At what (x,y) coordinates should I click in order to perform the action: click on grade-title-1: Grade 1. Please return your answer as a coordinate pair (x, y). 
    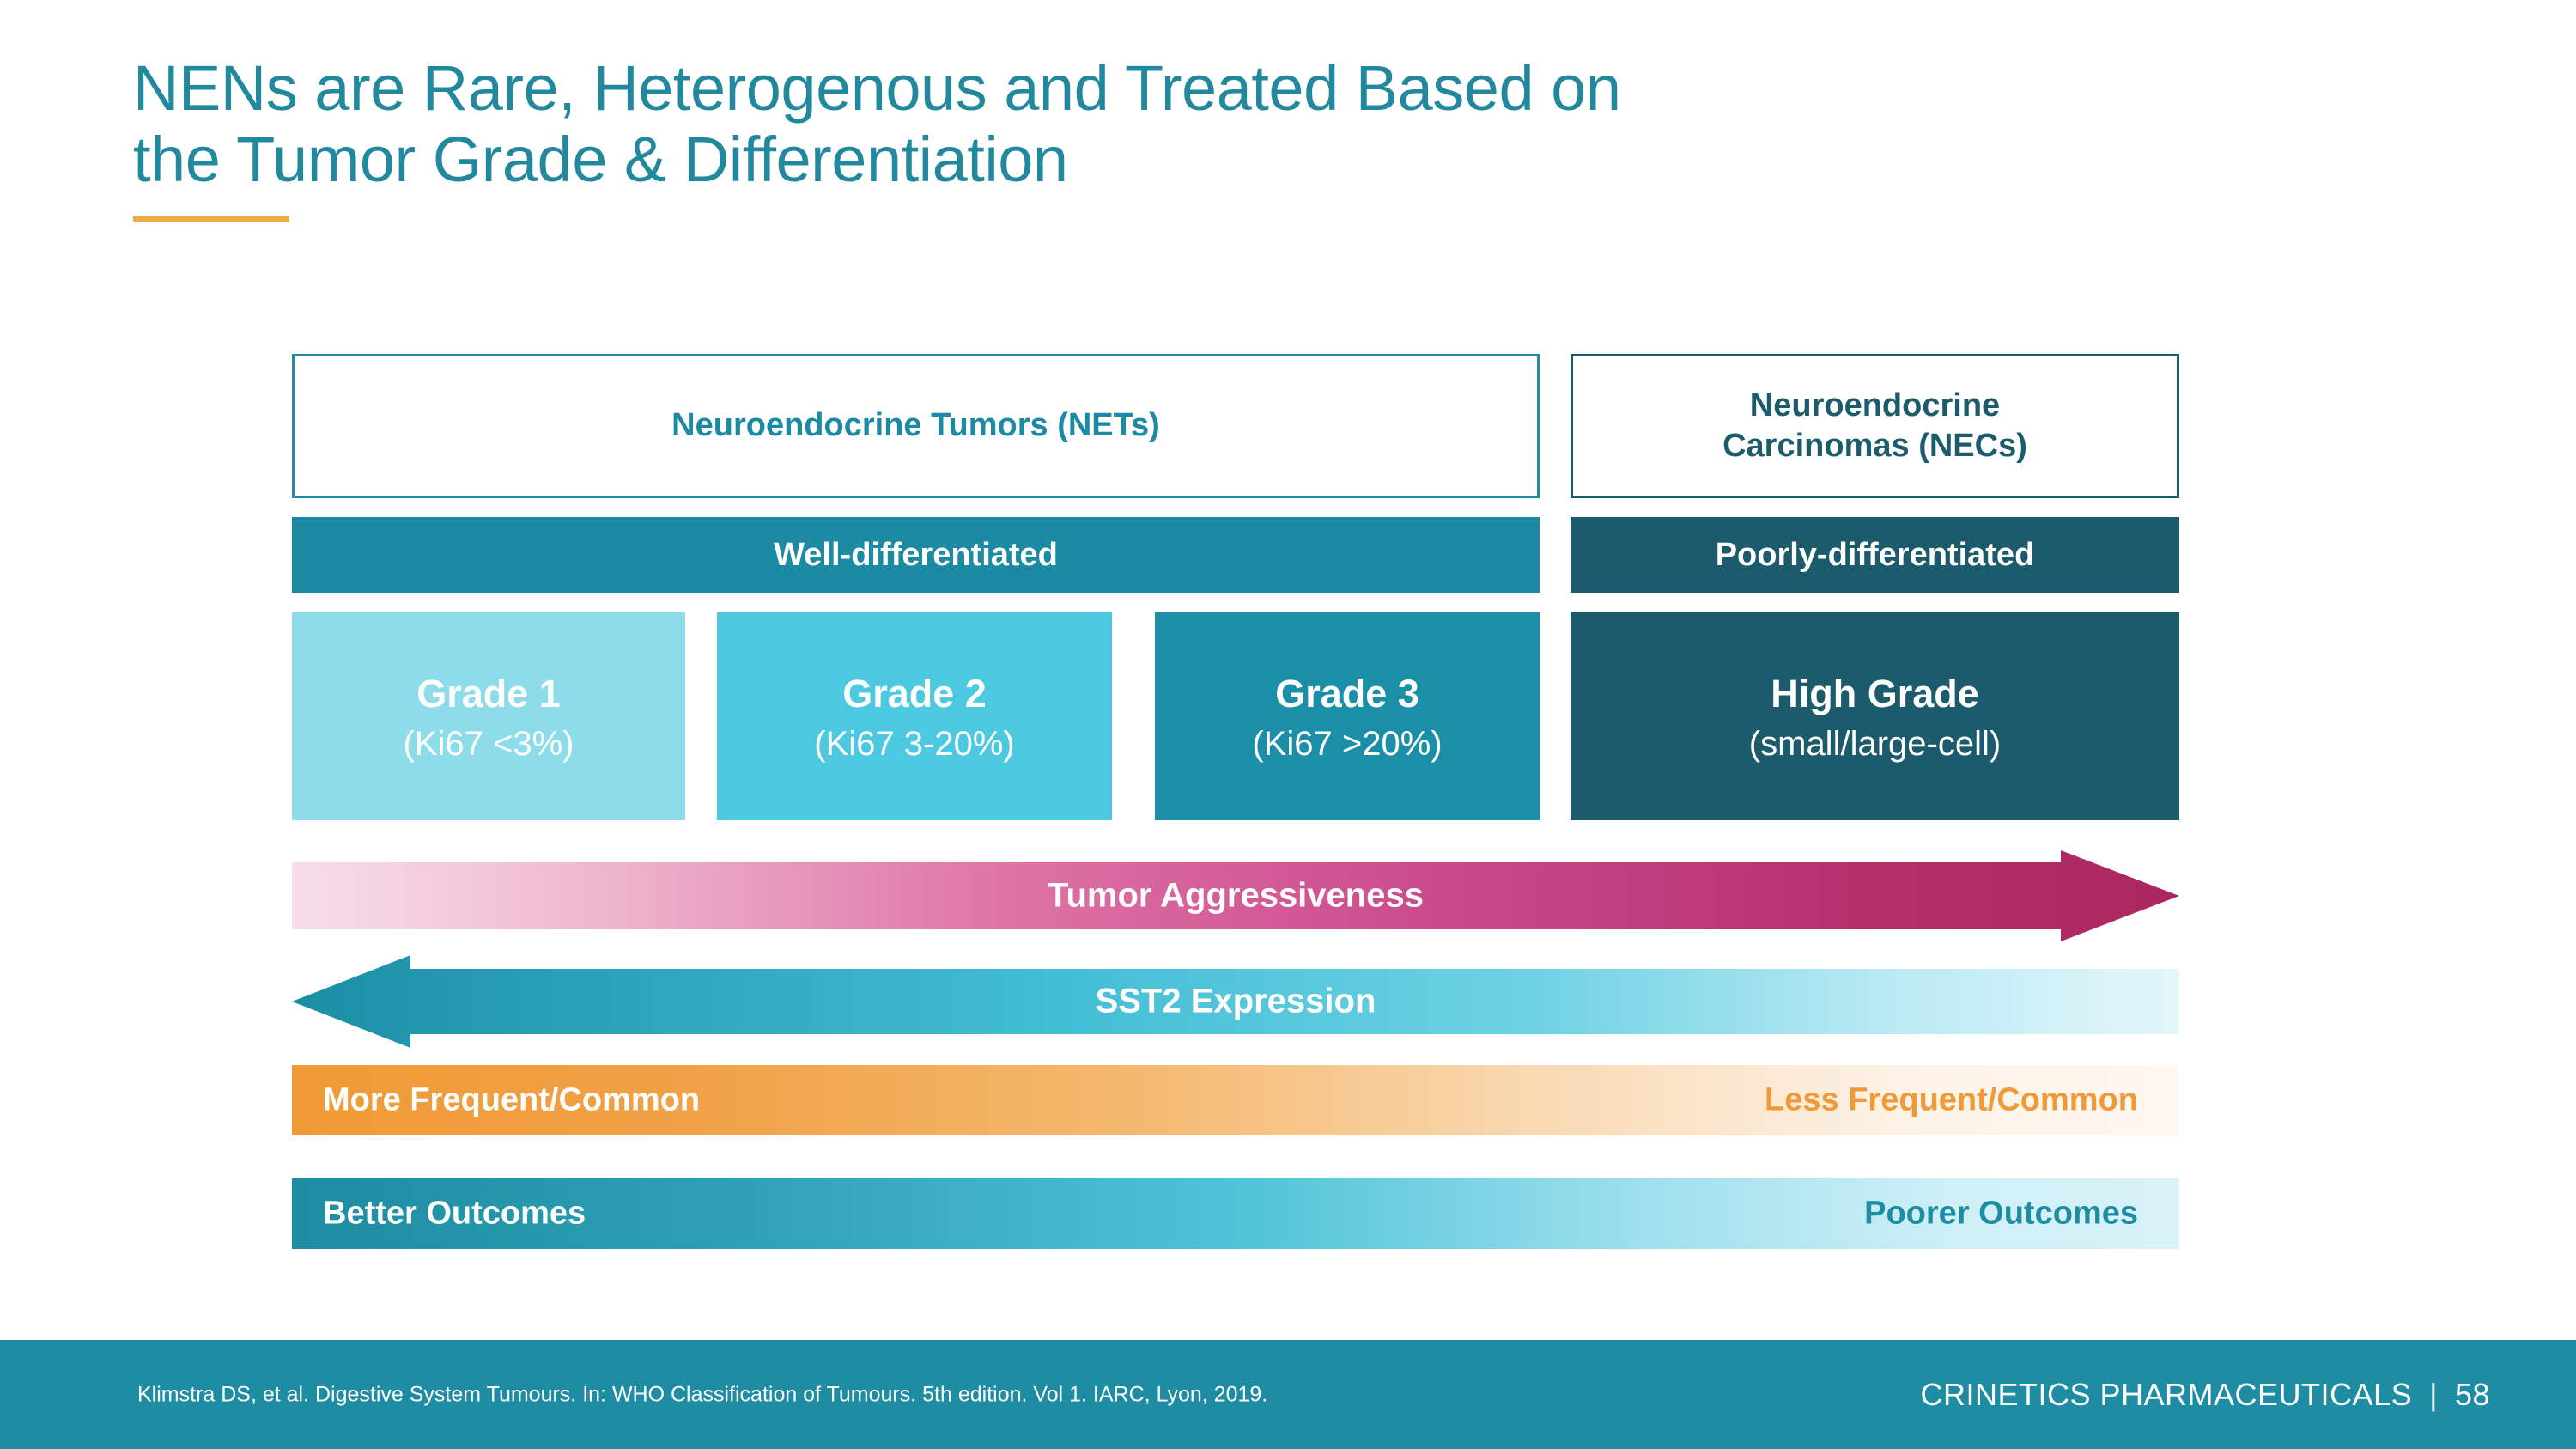
    Looking at the image, I should click on (488, 693).